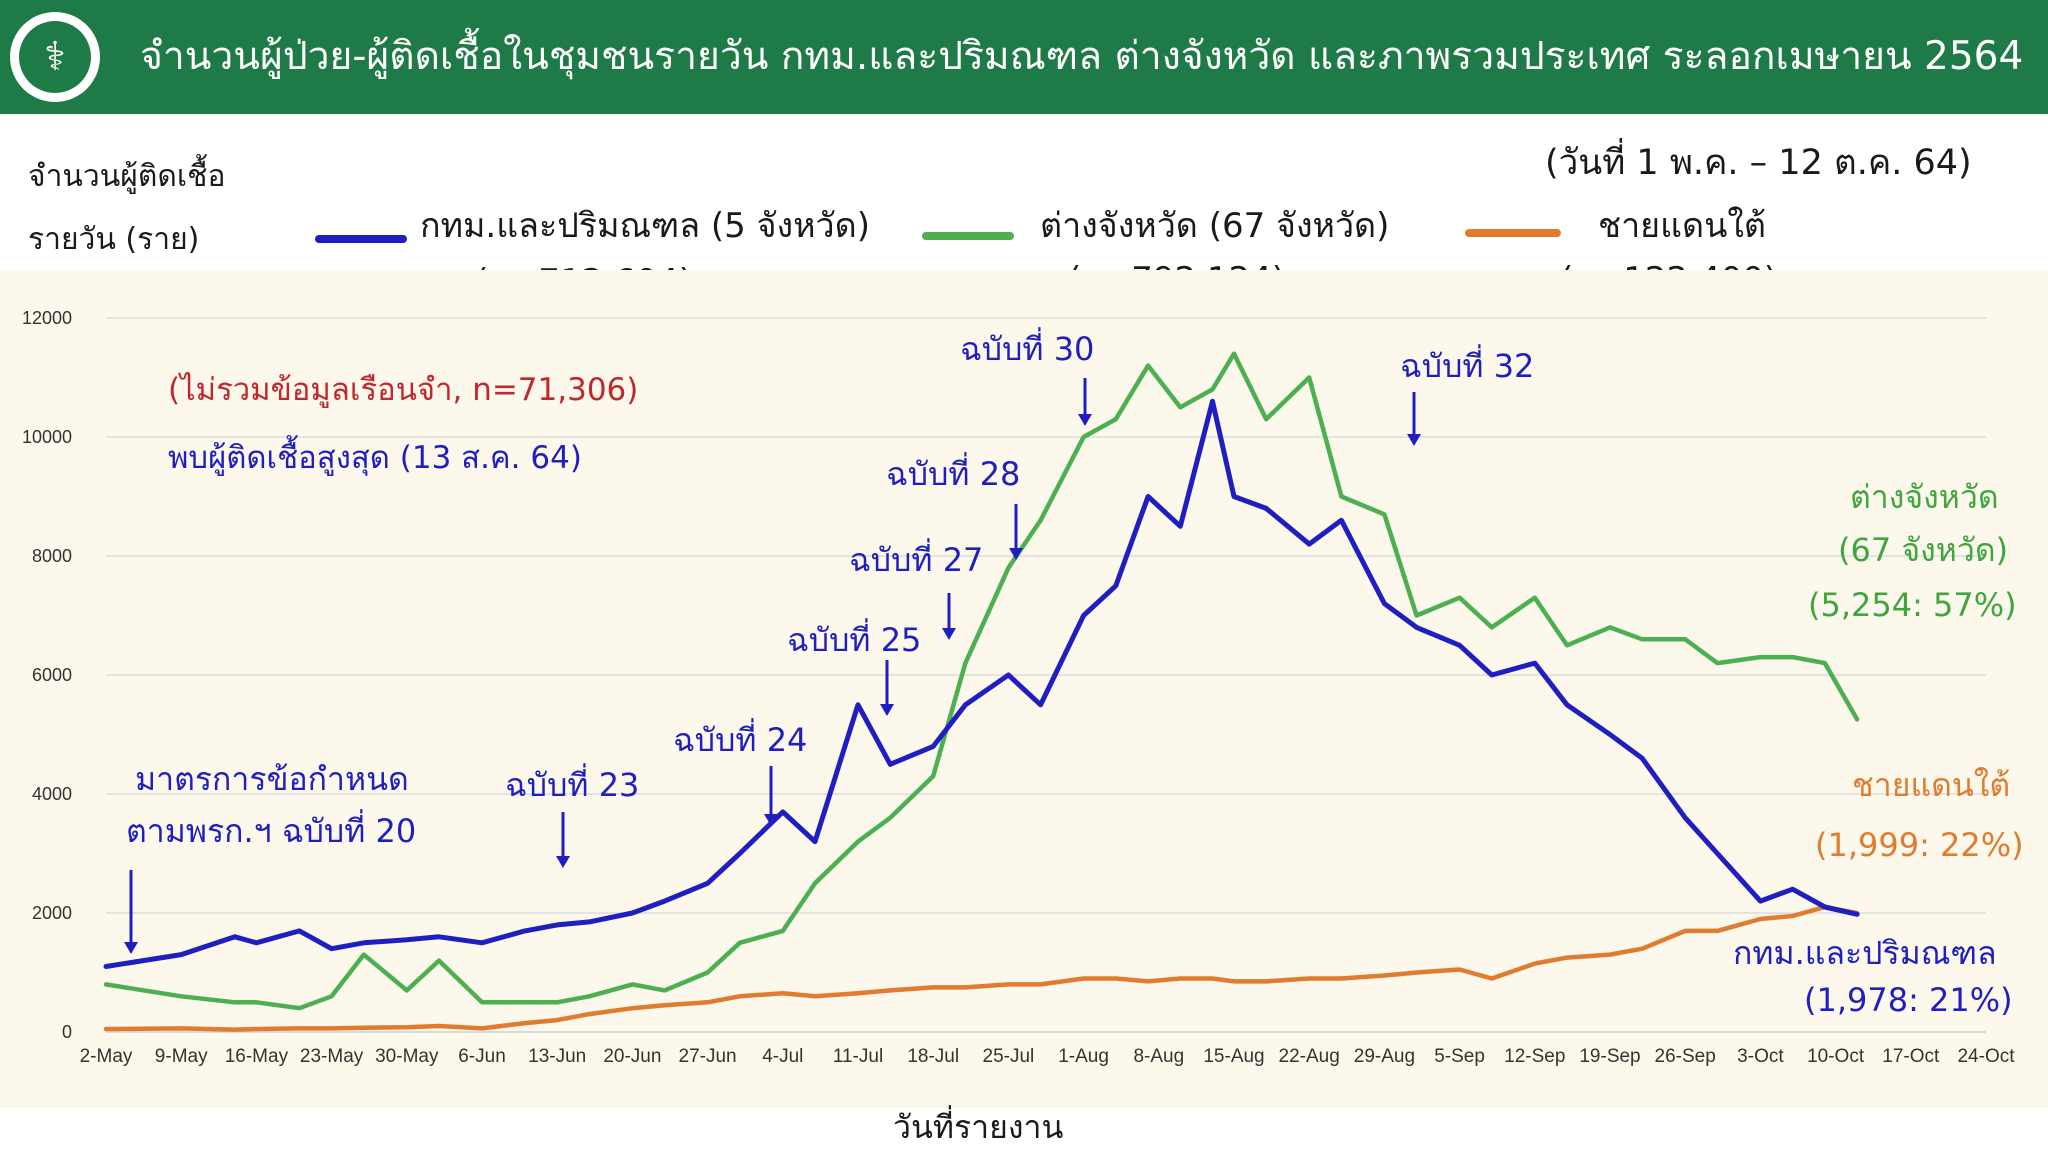  What do you see at coordinates (632, 1056) in the screenshot?
I see `x-tick-label: 20-Jun` at bounding box center [632, 1056].